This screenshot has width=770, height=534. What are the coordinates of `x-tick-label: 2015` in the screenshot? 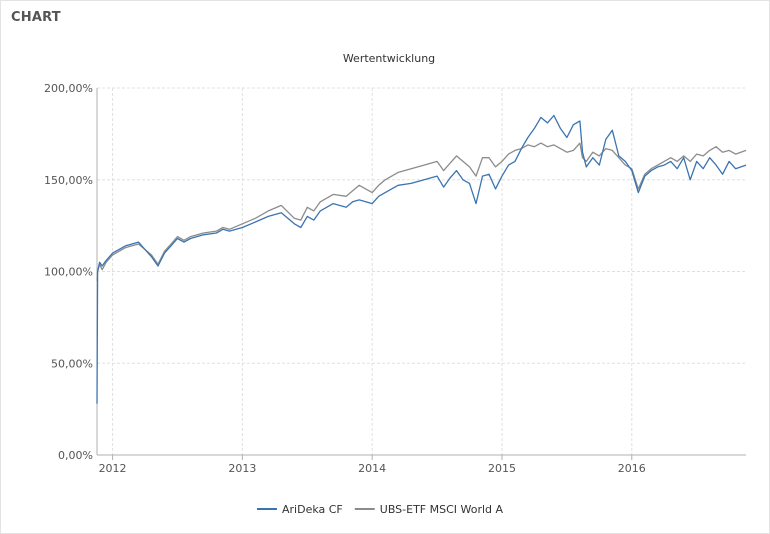 It's located at (502, 468).